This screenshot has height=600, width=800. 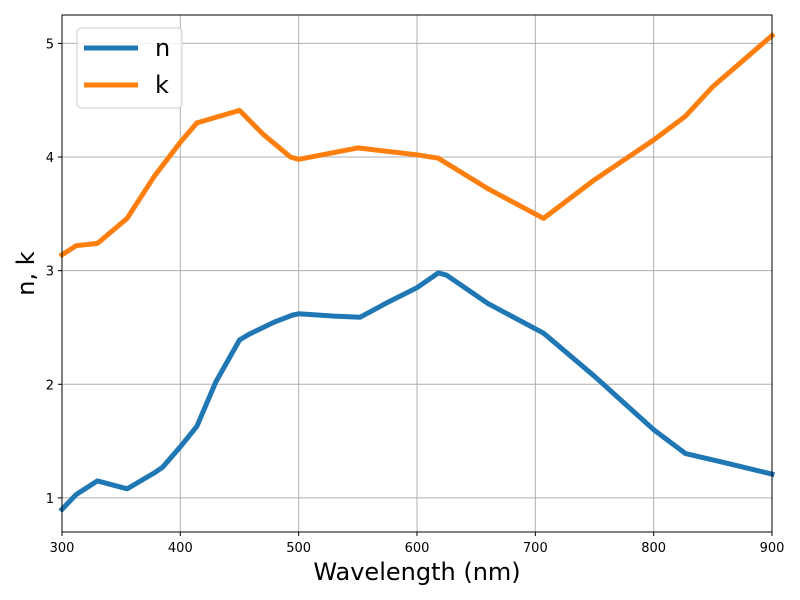 I want to click on x-tick-label: 700, so click(x=535, y=548).